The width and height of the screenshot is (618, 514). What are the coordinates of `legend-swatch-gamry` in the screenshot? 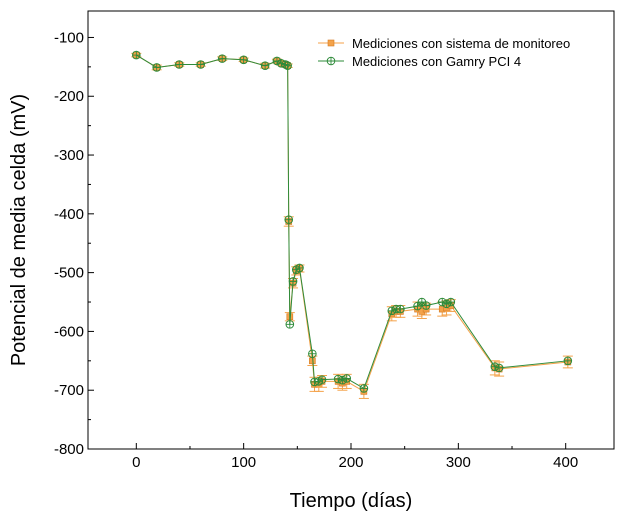 It's located at (331, 61).